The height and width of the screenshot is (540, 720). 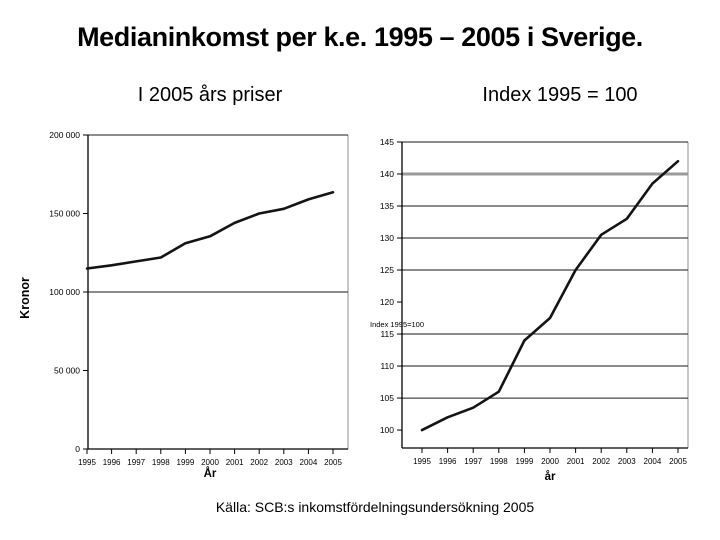 What do you see at coordinates (397, 324) in the screenshot?
I see `chart-annotation: Index 1995=100` at bounding box center [397, 324].